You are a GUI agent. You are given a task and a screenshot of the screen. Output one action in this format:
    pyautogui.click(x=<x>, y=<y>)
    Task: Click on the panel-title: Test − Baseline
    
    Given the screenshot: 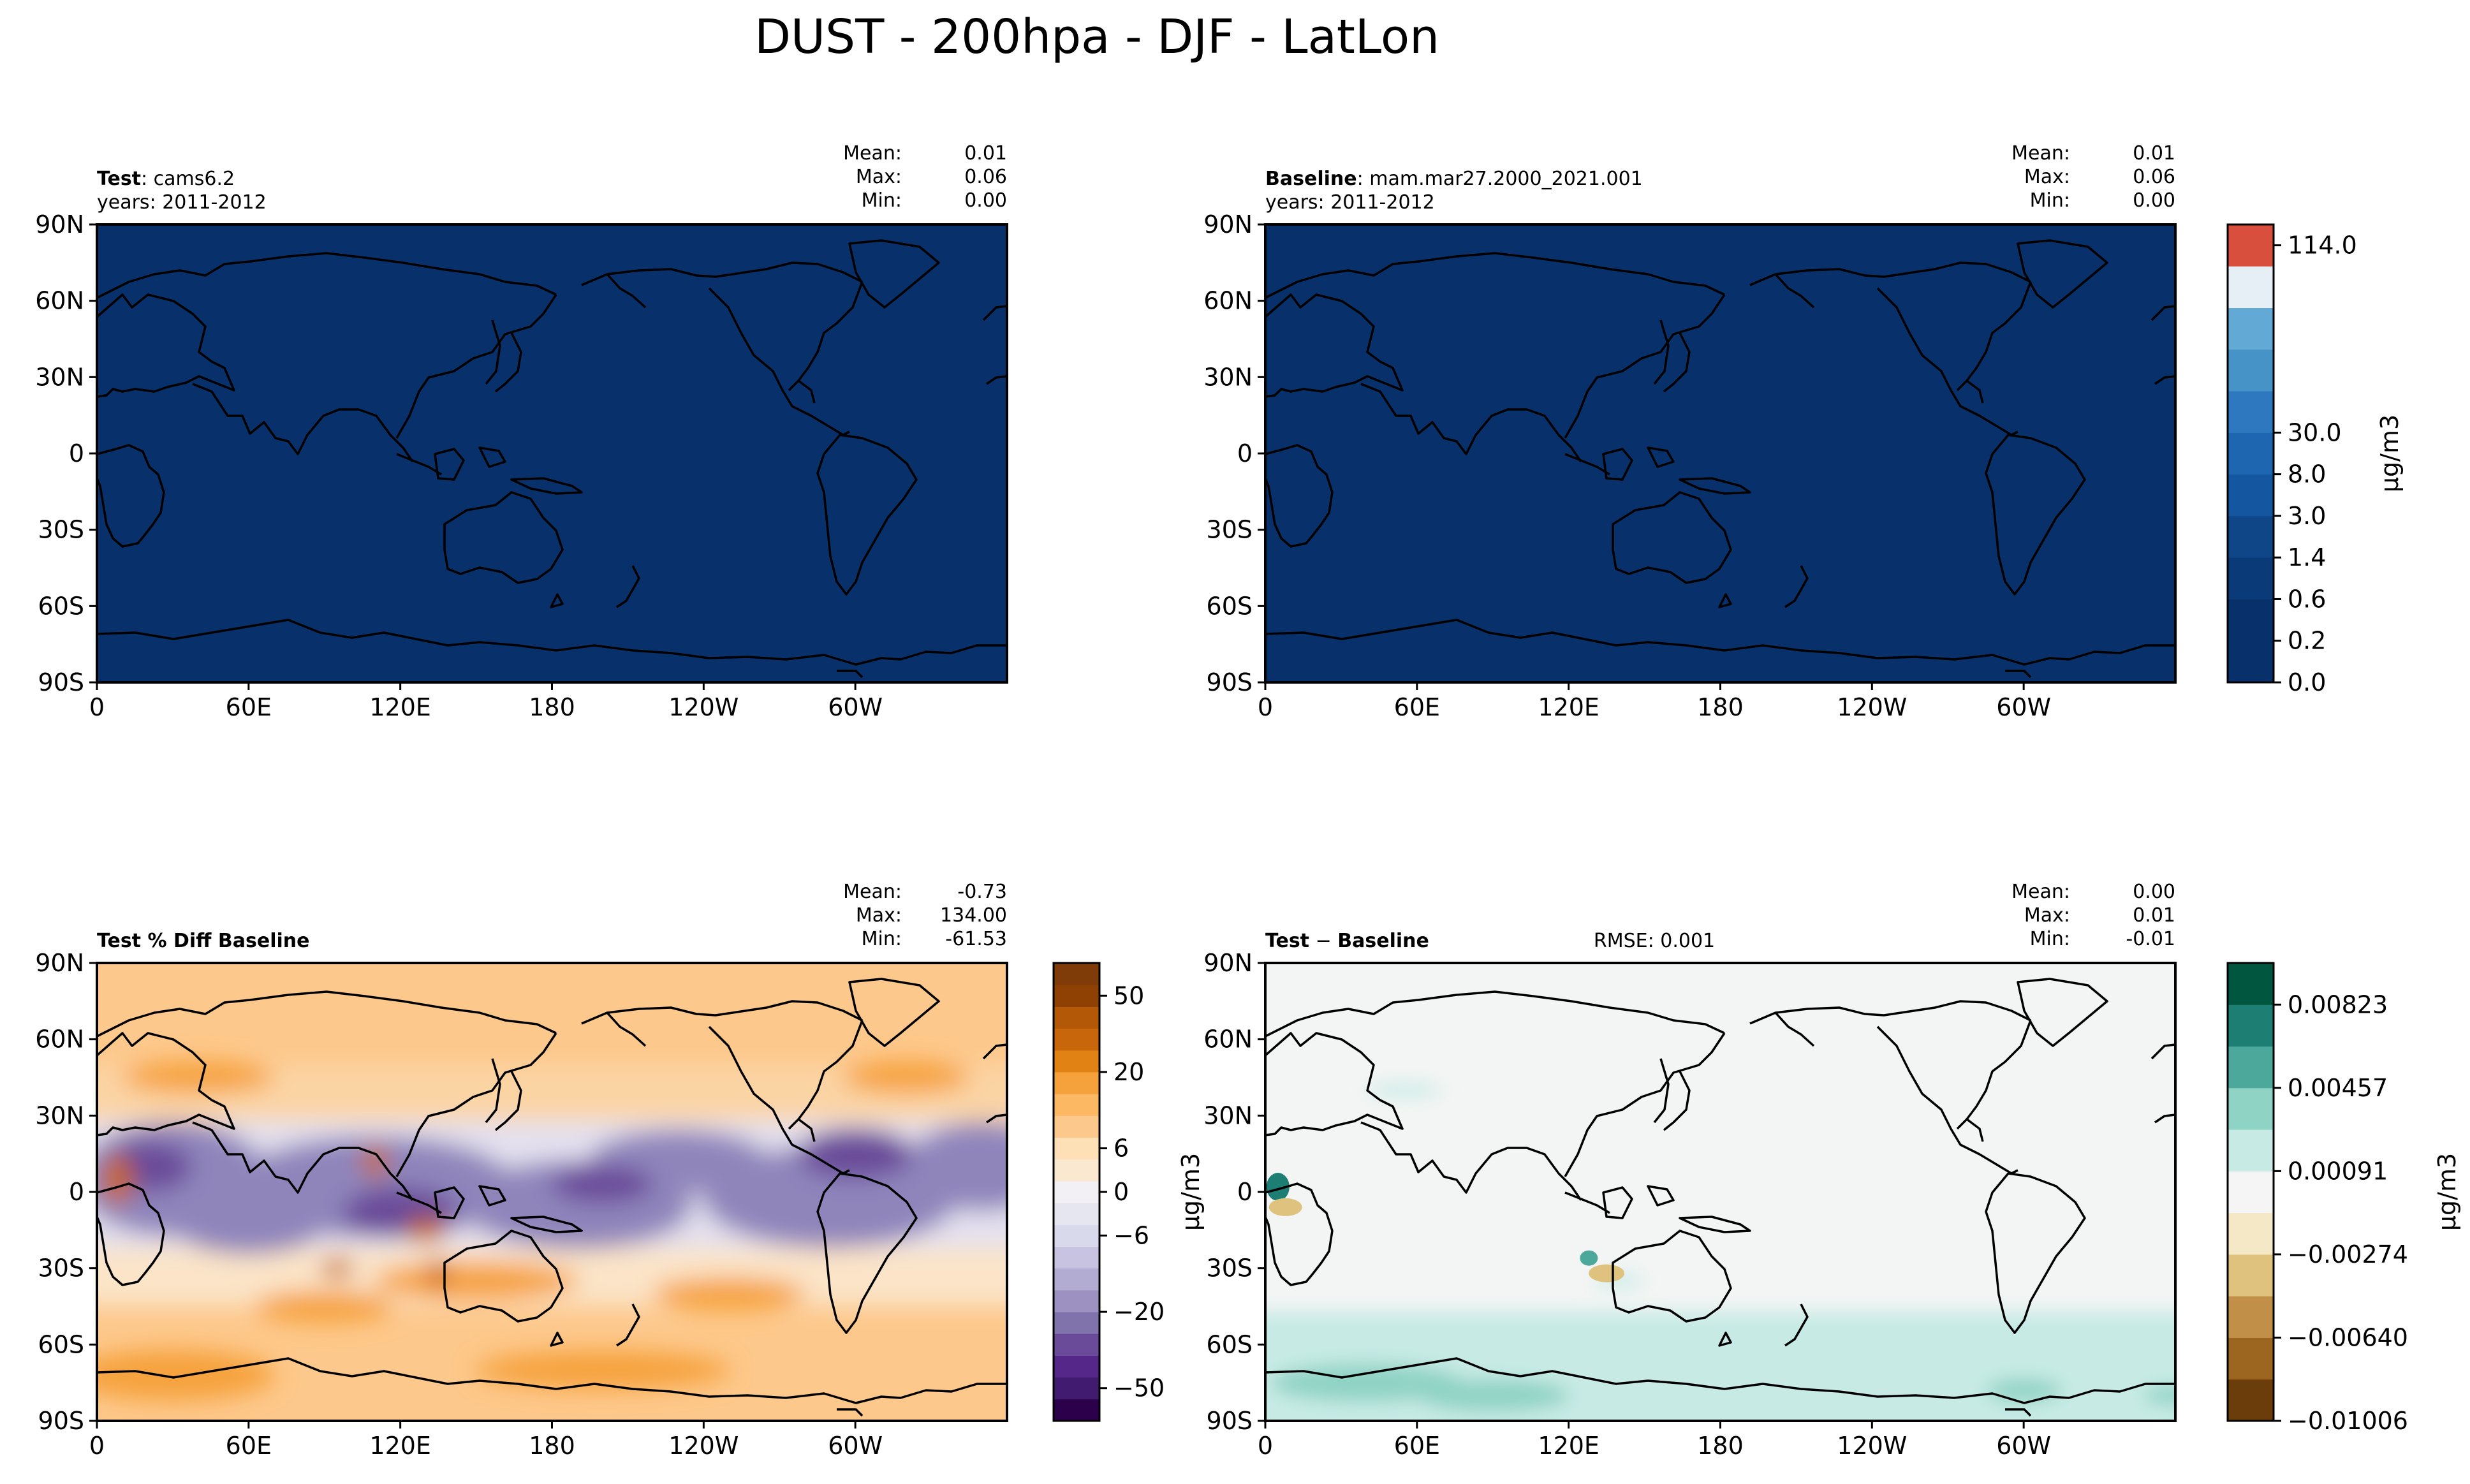 What is the action you would take?
    pyautogui.click(x=1347, y=941)
    